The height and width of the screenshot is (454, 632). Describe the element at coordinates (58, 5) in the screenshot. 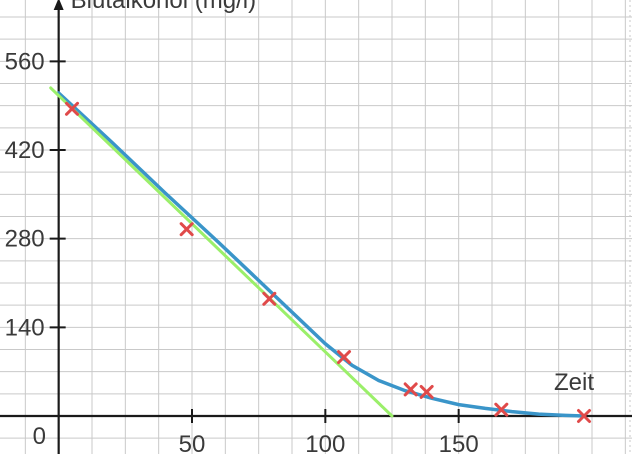

I see `y-axis-arrow-icon` at that location.